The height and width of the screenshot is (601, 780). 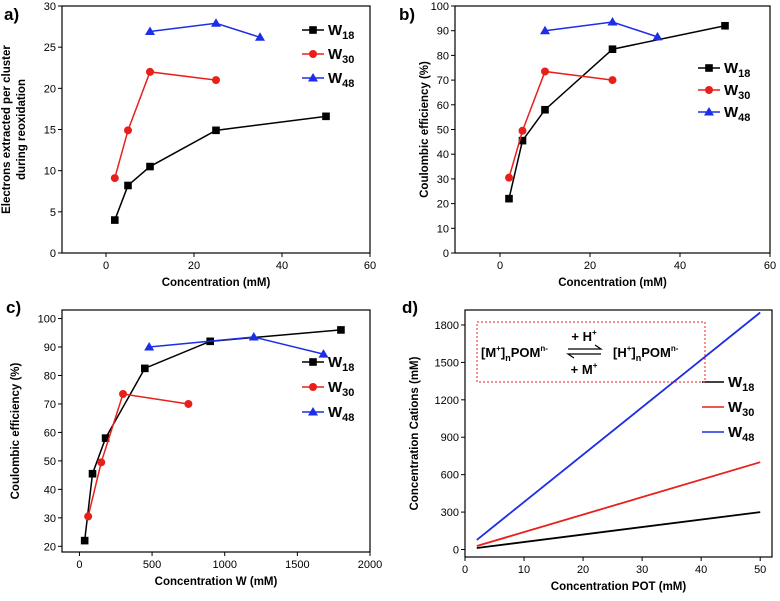 I want to click on x-axis-label: Concentration (mM), so click(x=612, y=283).